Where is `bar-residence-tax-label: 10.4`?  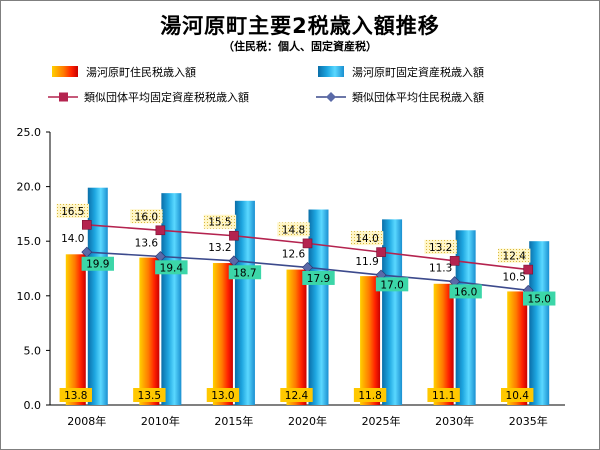 bar-residence-tax-label: 10.4 is located at coordinates (518, 396).